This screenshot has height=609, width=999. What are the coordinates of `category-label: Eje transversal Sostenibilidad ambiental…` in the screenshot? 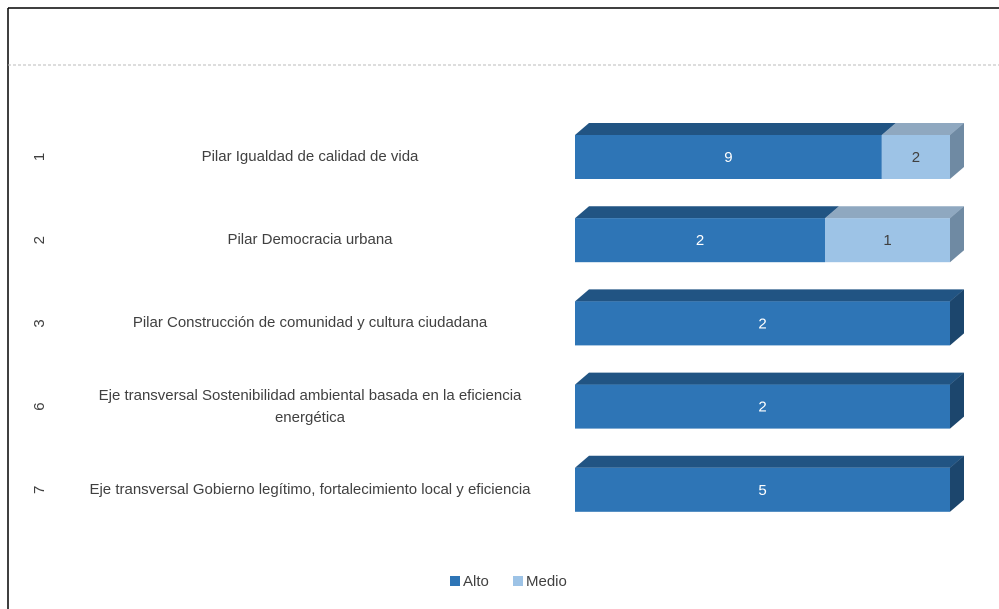 It's located at (310, 406).